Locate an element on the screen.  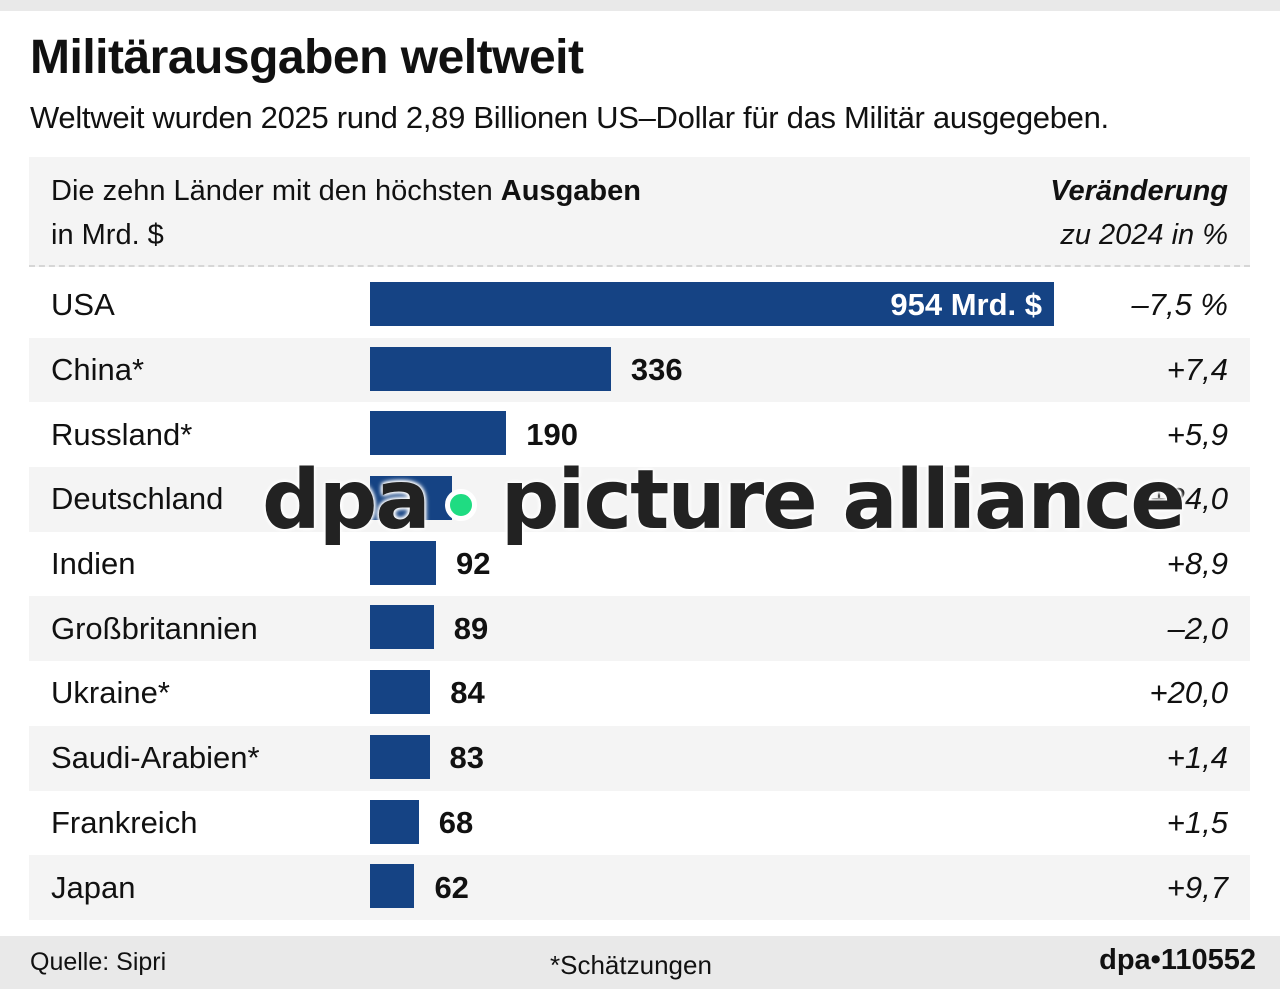
table-row: USA 954 Mrd. $ –7,5 % is located at coordinates (639, 305).